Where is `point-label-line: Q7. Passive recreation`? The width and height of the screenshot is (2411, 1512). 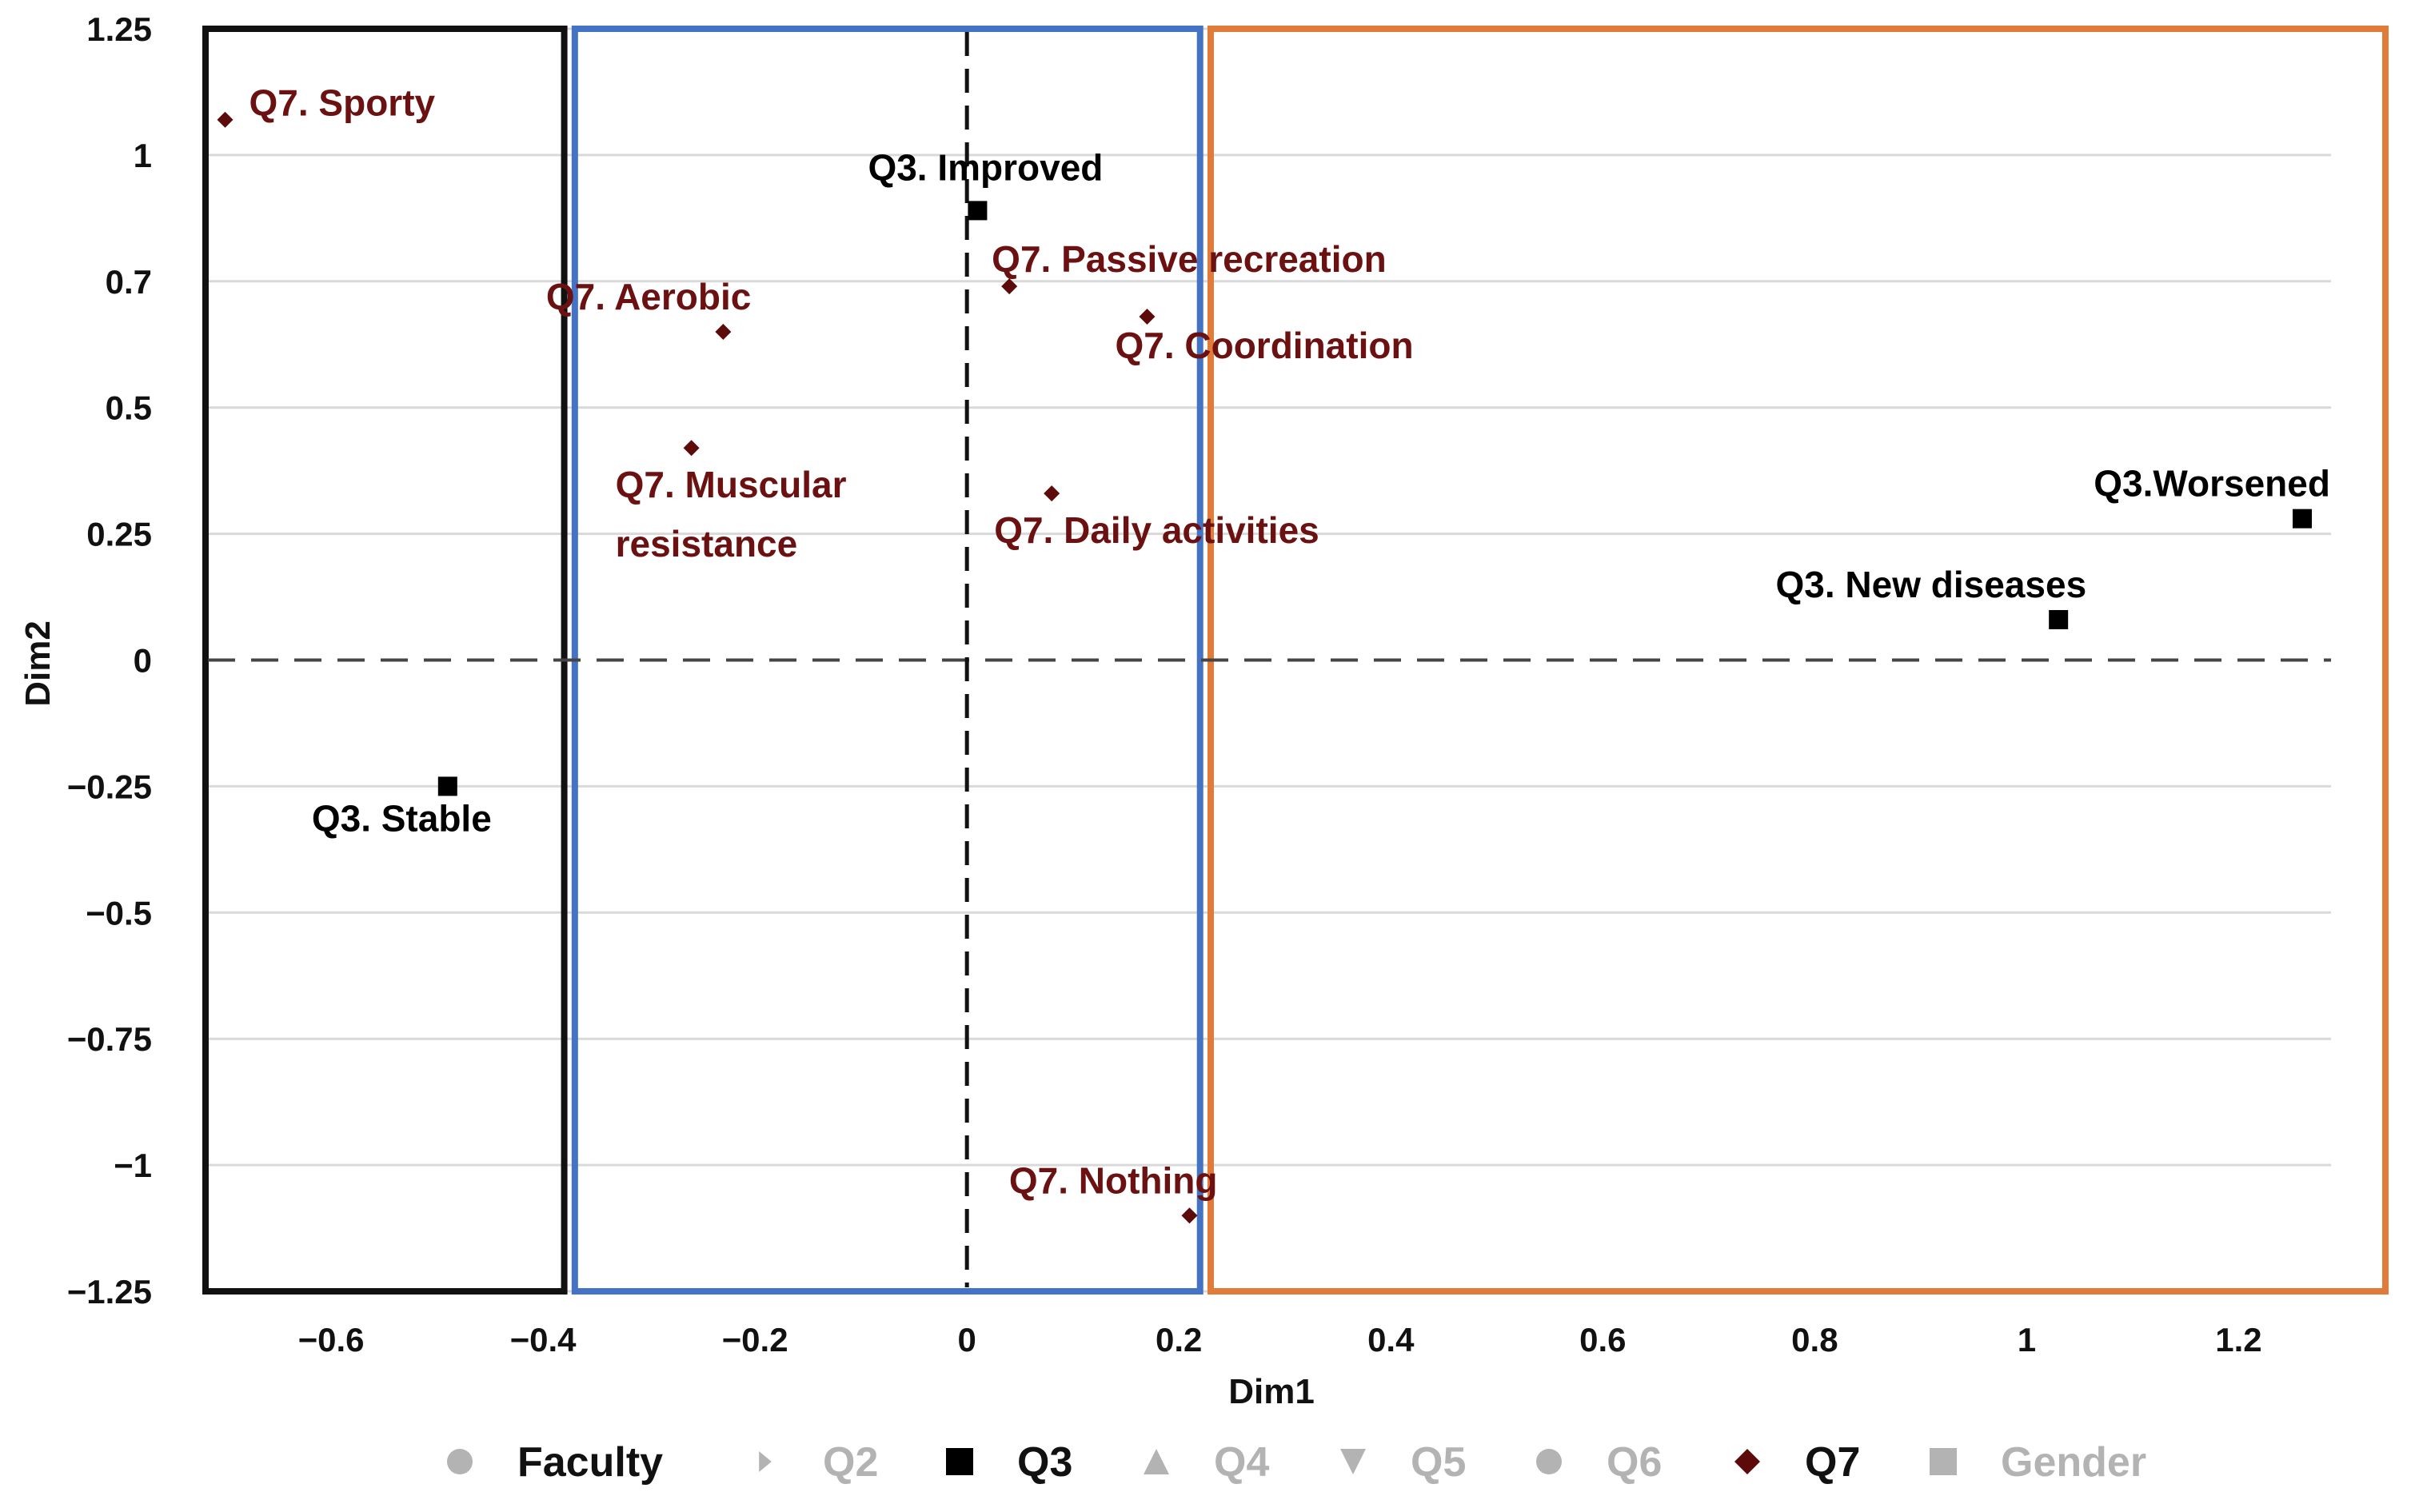 point-label-line: Q7. Passive recreation is located at coordinates (1189, 259).